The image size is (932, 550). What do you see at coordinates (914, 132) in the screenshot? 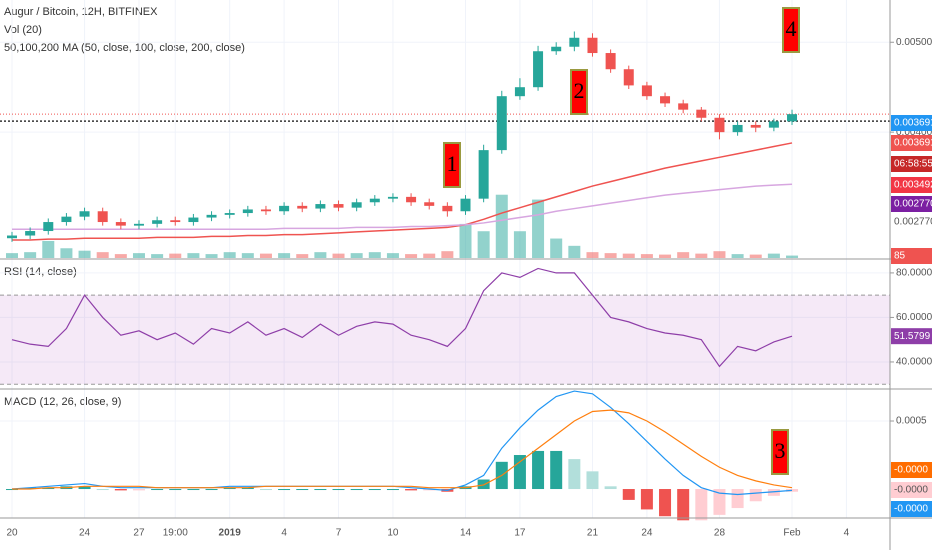
I see `y-tick-label: 0.0040000` at bounding box center [914, 132].